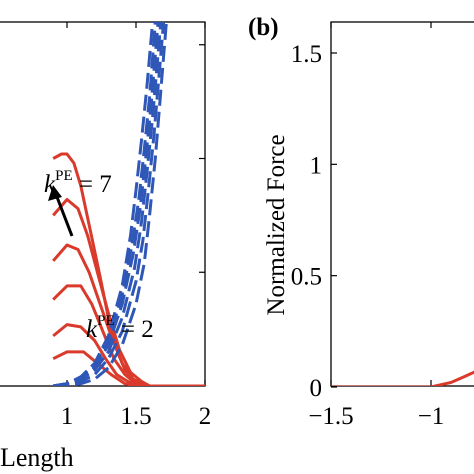  What do you see at coordinates (306, 221) in the screenshot?
I see `panel-b-y-tick-labels: 0 0.5 1 1.5` at bounding box center [306, 221].